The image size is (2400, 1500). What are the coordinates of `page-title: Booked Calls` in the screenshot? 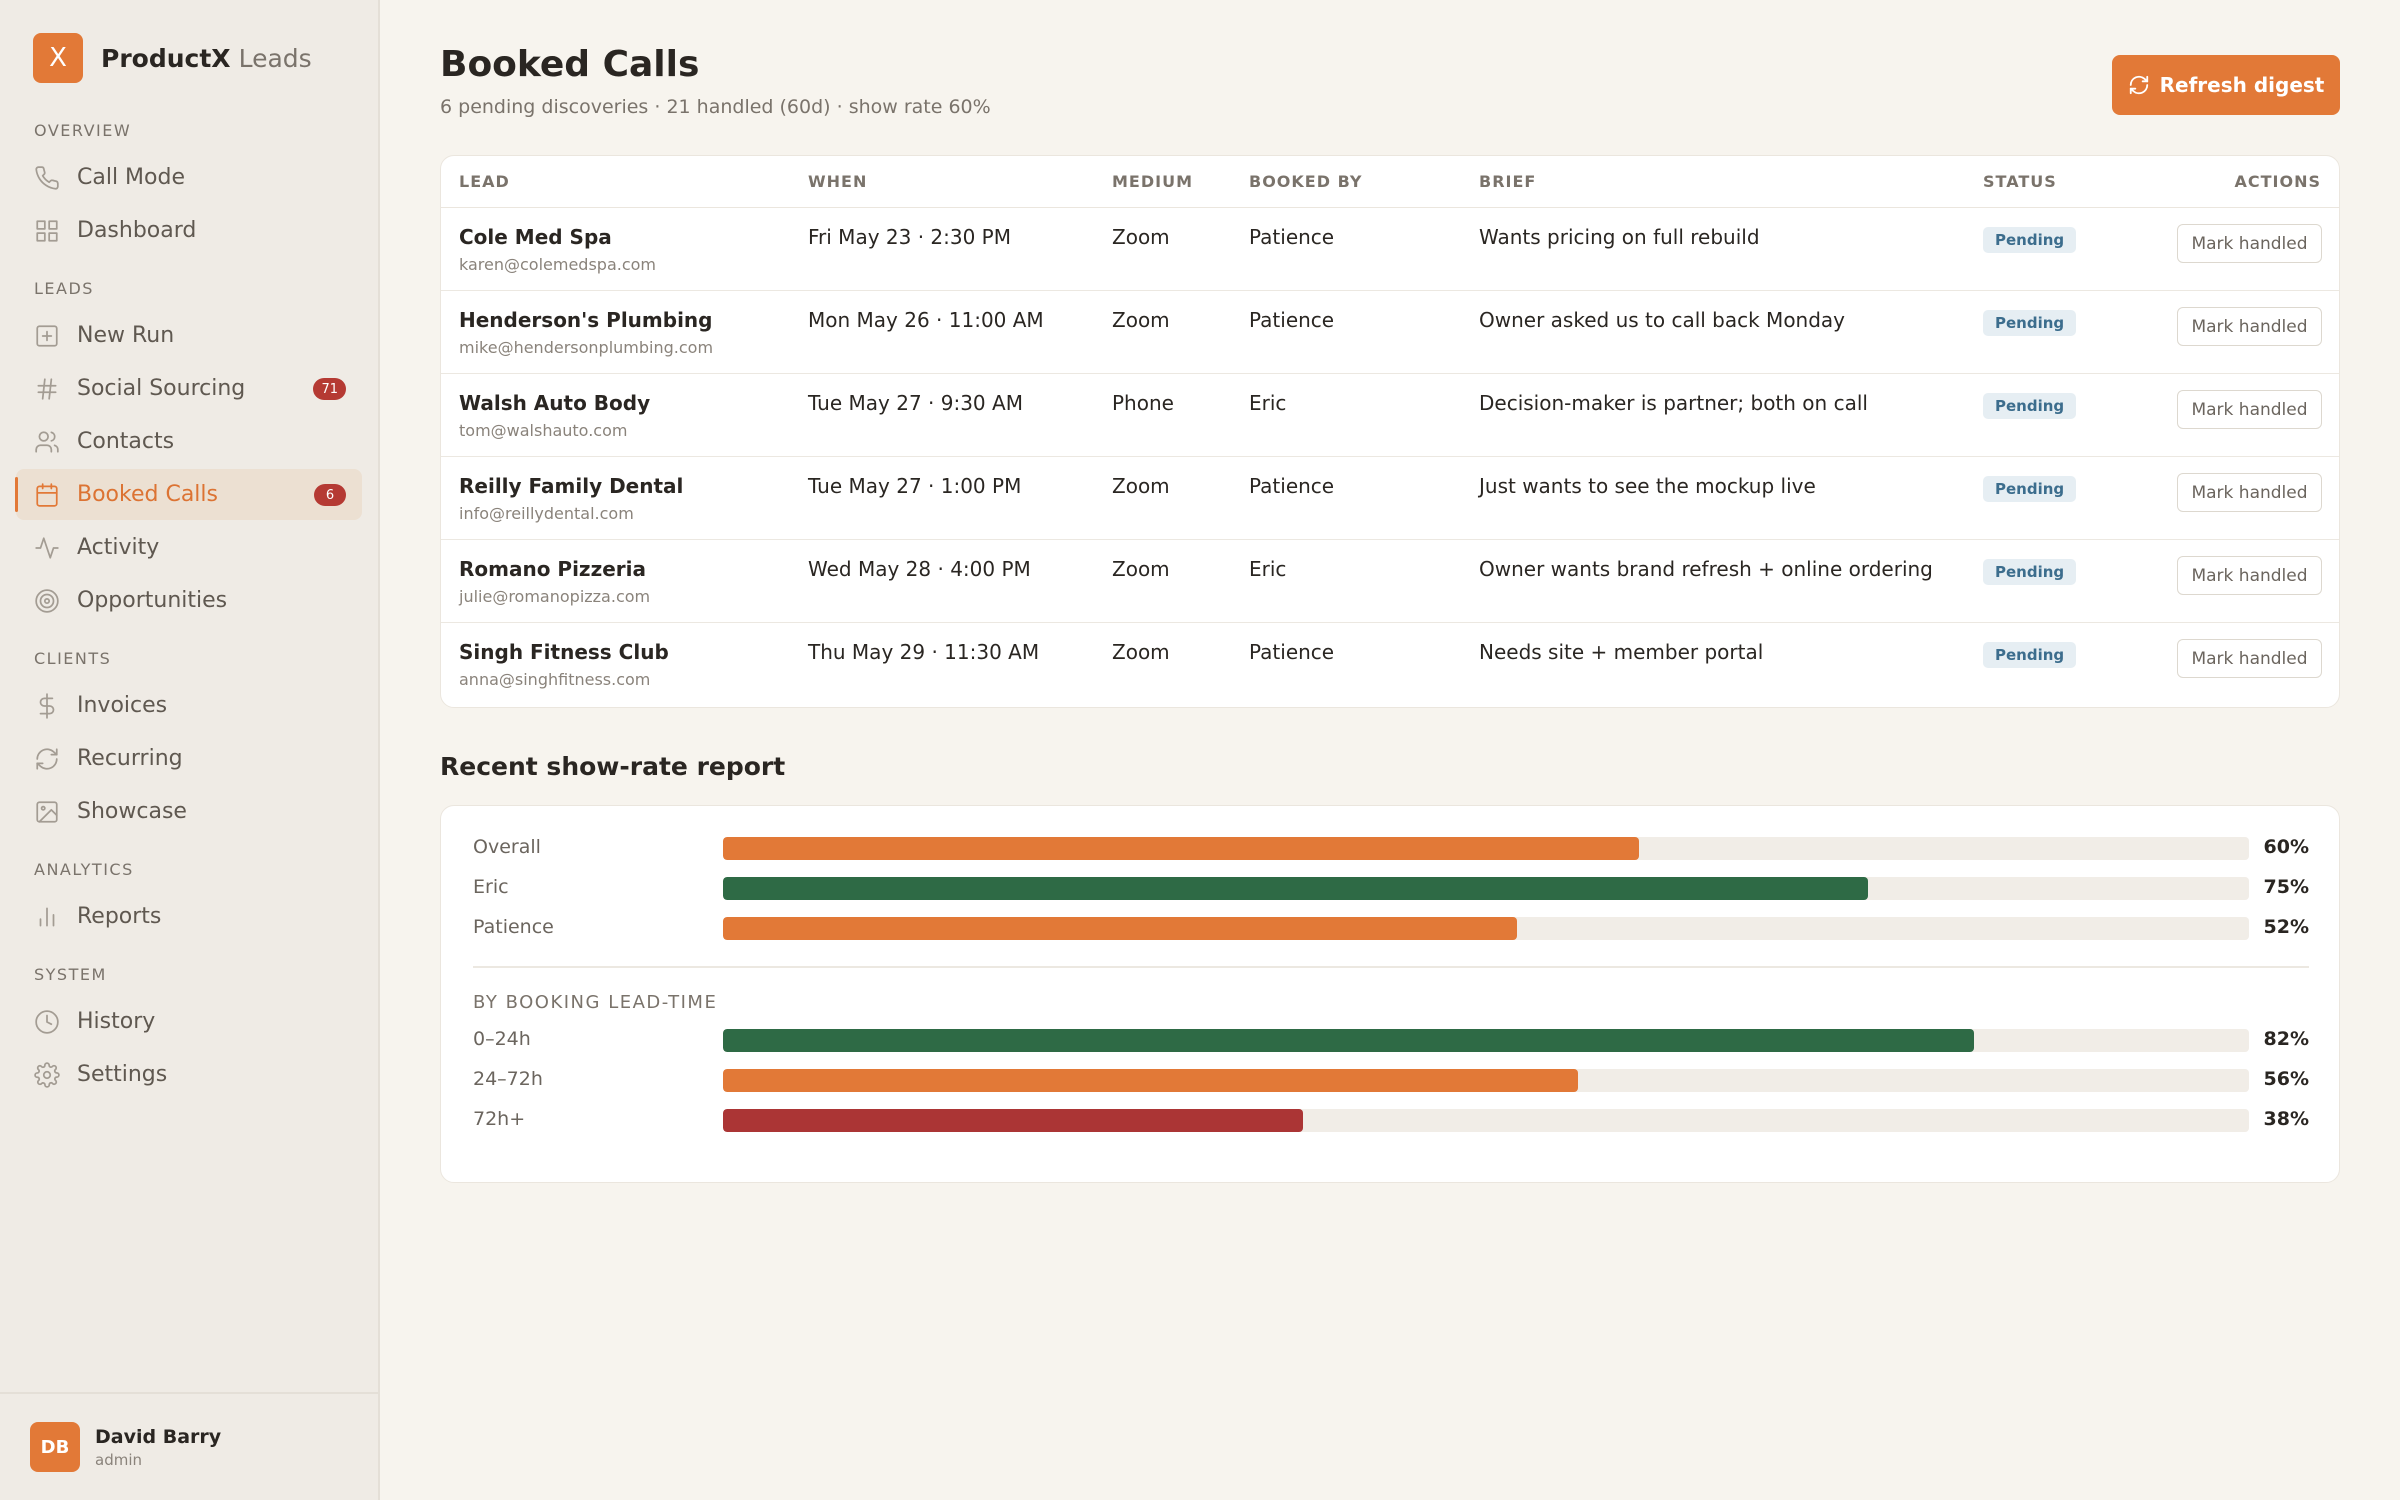 It's located at (570, 64).